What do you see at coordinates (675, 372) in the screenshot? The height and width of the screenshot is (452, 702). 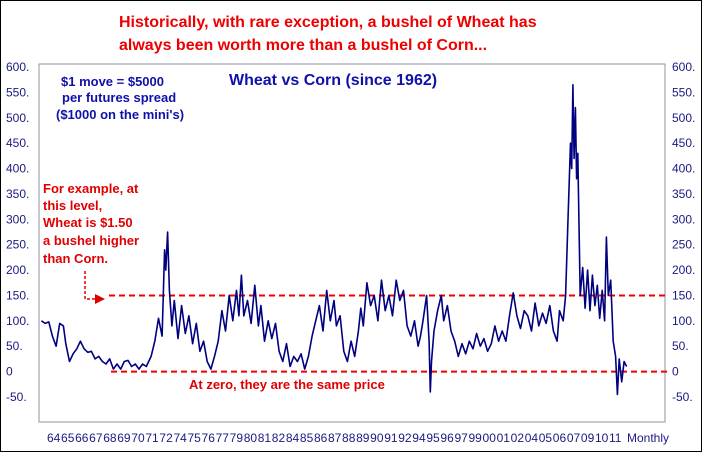 I see `y-tick-right: 0` at bounding box center [675, 372].